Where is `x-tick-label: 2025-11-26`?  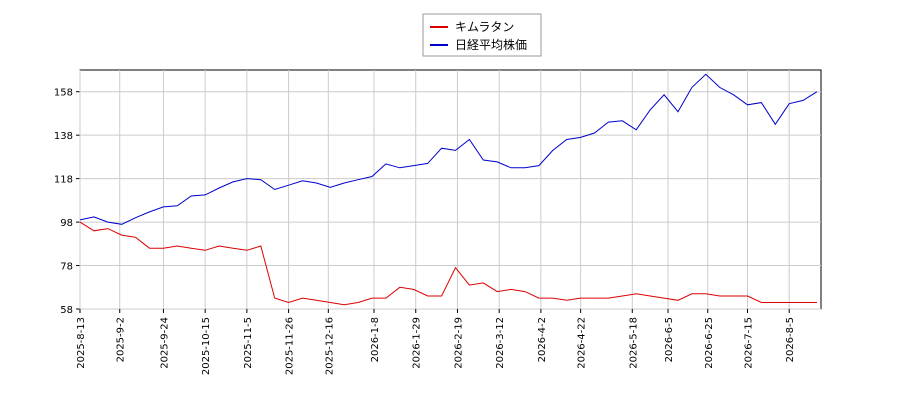
x-tick-label: 2025-11-26 is located at coordinates (290, 346).